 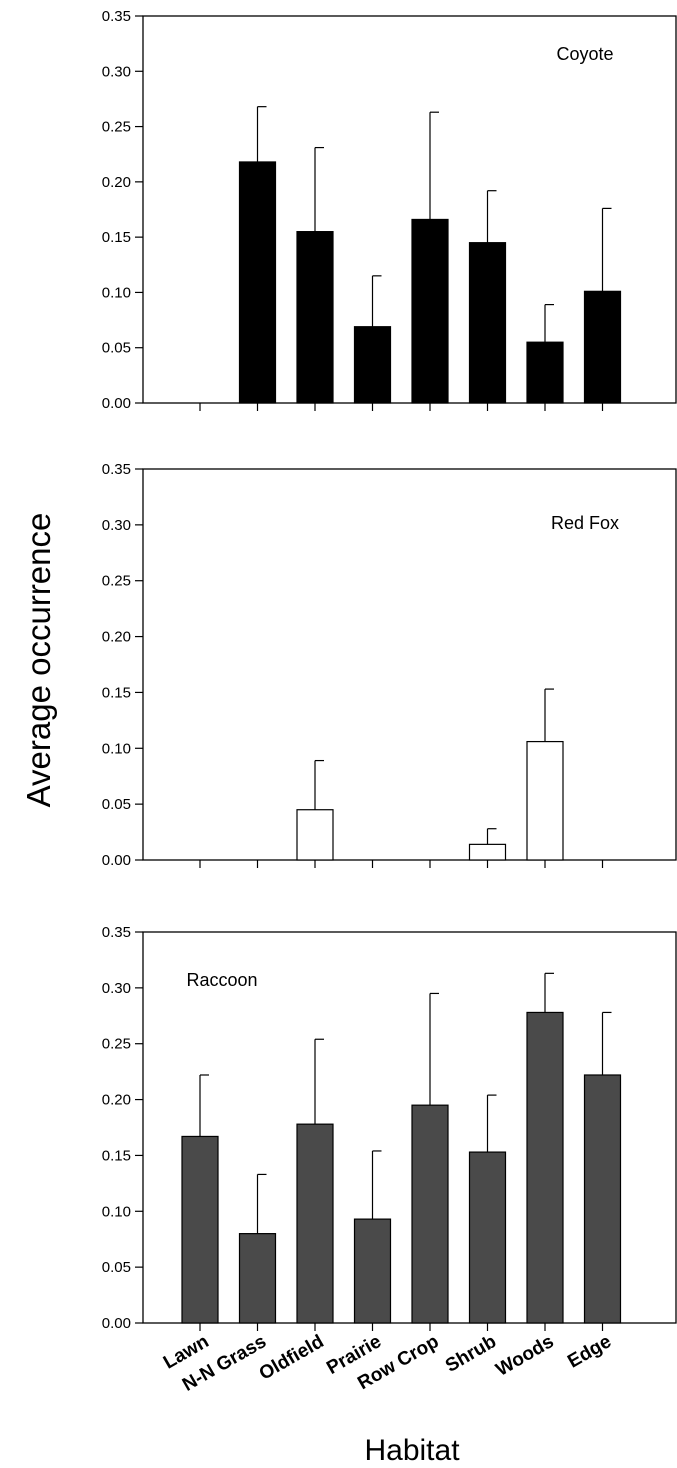 I want to click on bar-lawn, so click(x=200, y=1229).